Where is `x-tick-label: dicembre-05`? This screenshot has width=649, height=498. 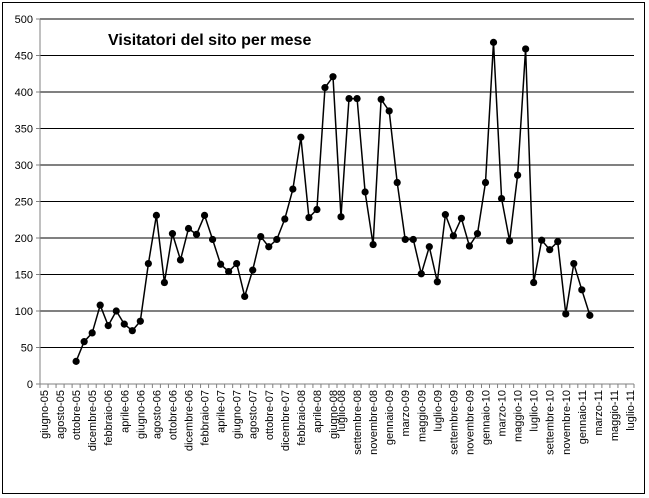
x-tick-label: dicembre-05 is located at coordinates (93, 420).